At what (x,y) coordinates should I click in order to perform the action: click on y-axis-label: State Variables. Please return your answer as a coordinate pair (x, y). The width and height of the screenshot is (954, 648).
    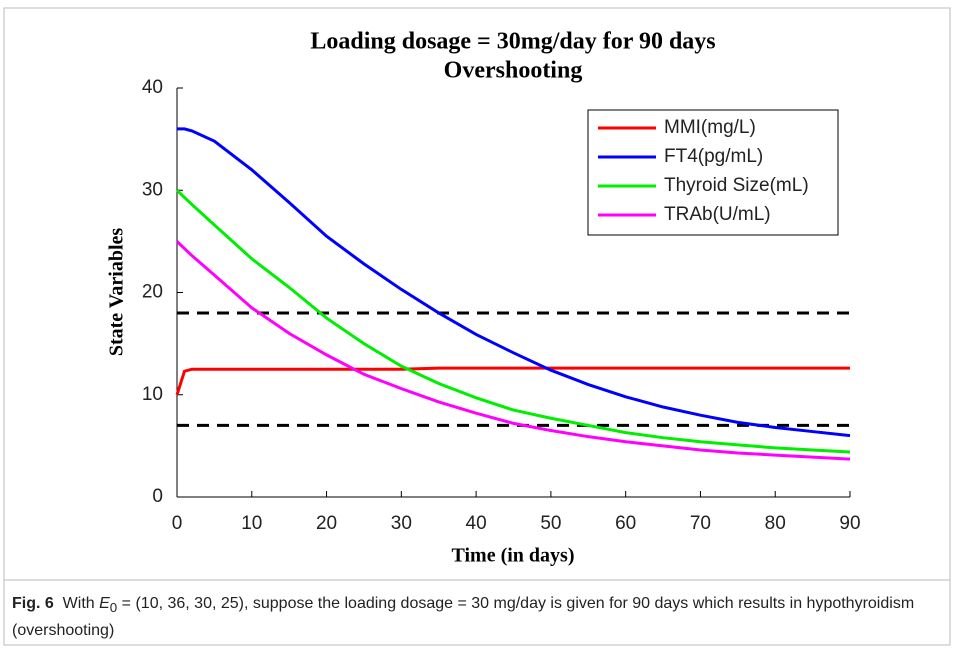
    Looking at the image, I should click on (117, 292).